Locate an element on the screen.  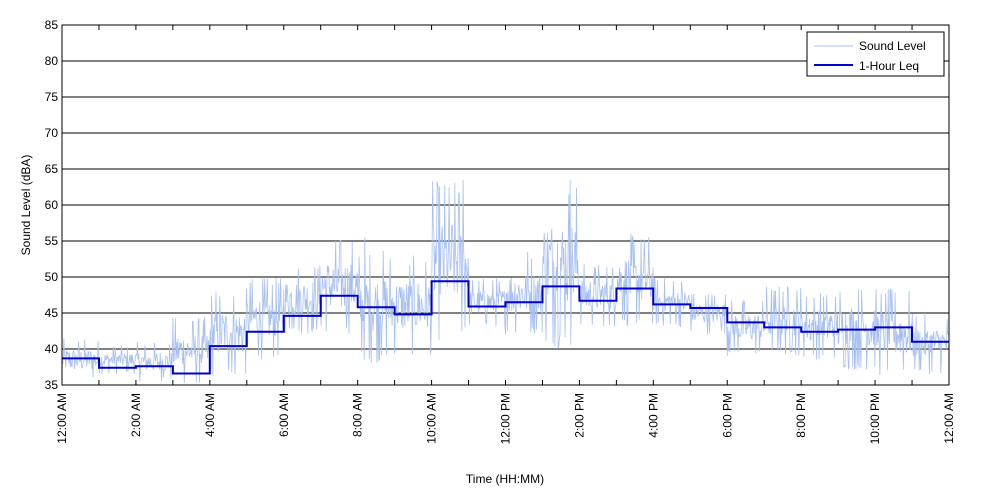
y-axis-label: Sound Level (dBA) is located at coordinates (26, 205).